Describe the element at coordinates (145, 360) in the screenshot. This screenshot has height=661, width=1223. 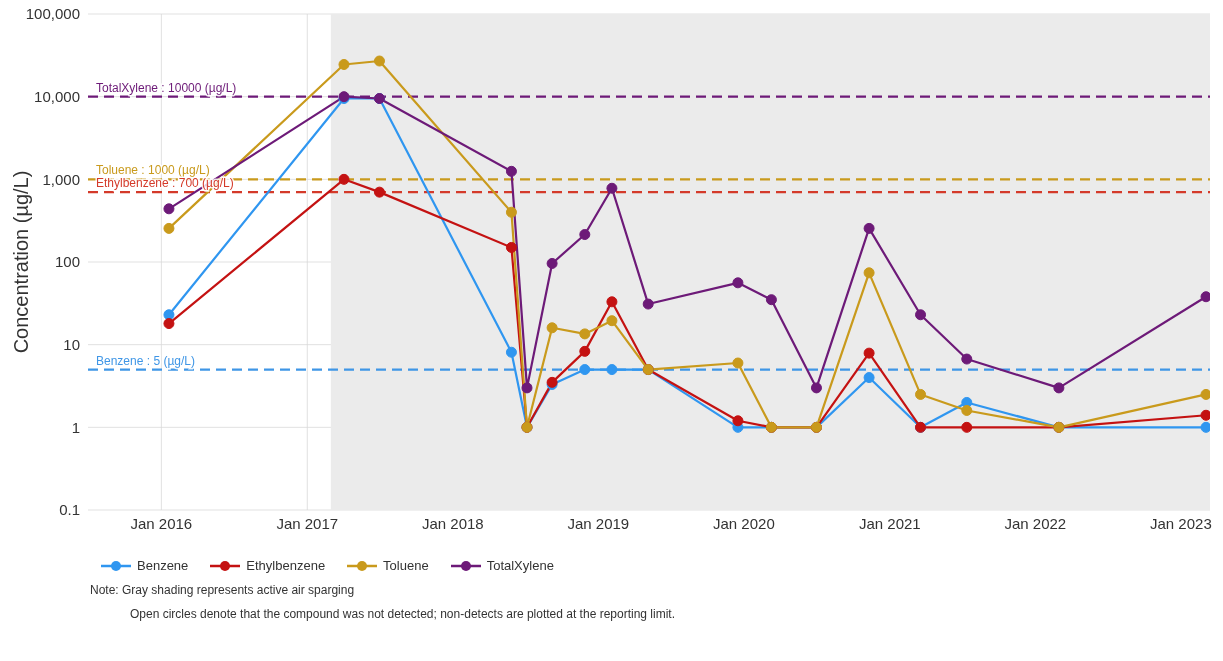
I see `ref-line-label: Benzene : 5 (µg/L)` at that location.